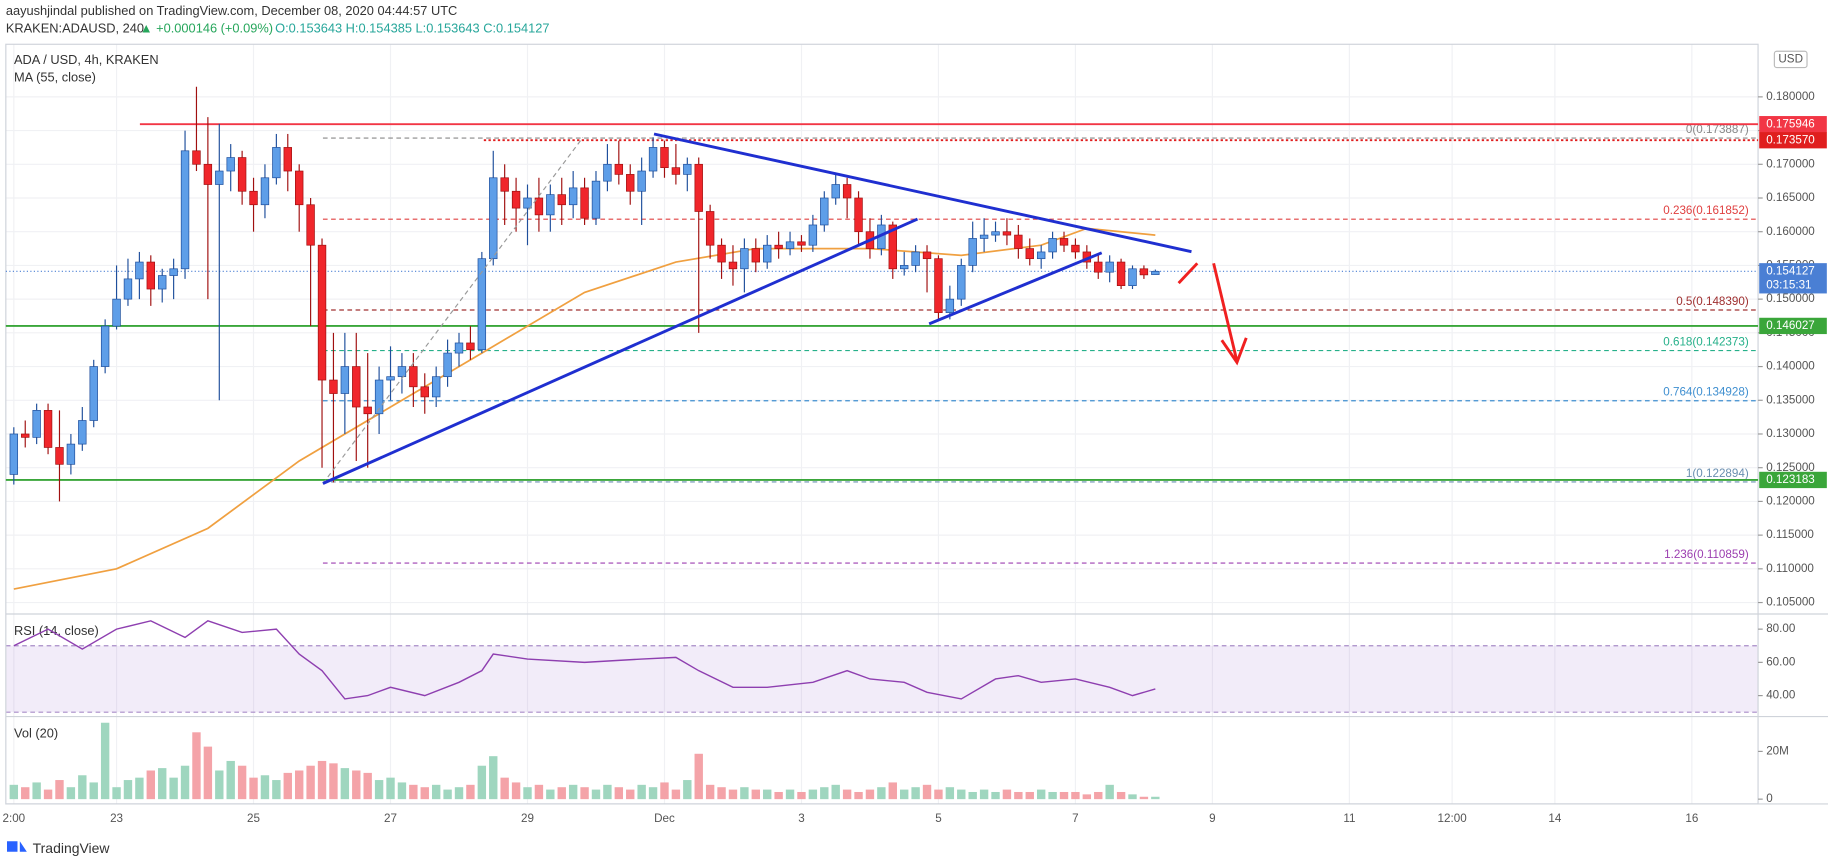 The image size is (1828, 868). Describe the element at coordinates (664, 818) in the screenshot. I see `x-tick-label: Dec` at that location.